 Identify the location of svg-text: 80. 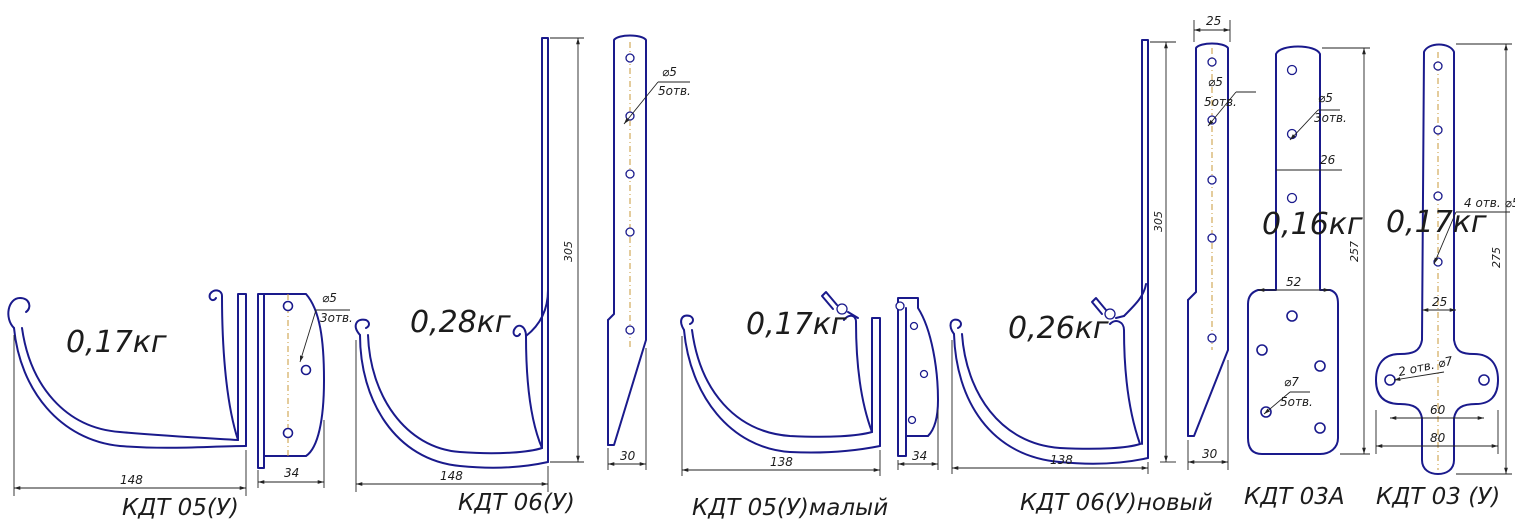
(1438, 438).